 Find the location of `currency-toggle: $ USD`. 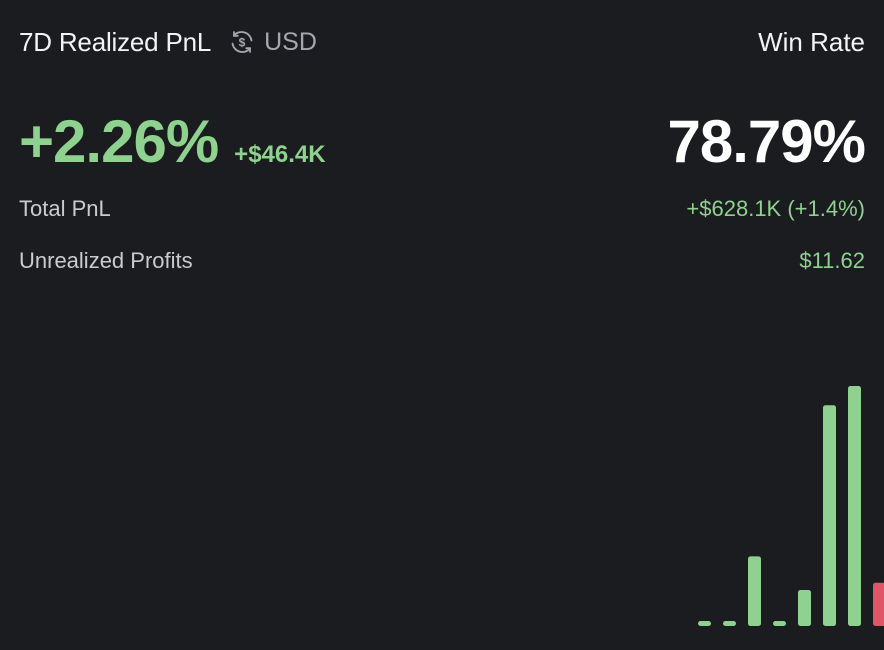

currency-toggle: $ USD is located at coordinates (272, 42).